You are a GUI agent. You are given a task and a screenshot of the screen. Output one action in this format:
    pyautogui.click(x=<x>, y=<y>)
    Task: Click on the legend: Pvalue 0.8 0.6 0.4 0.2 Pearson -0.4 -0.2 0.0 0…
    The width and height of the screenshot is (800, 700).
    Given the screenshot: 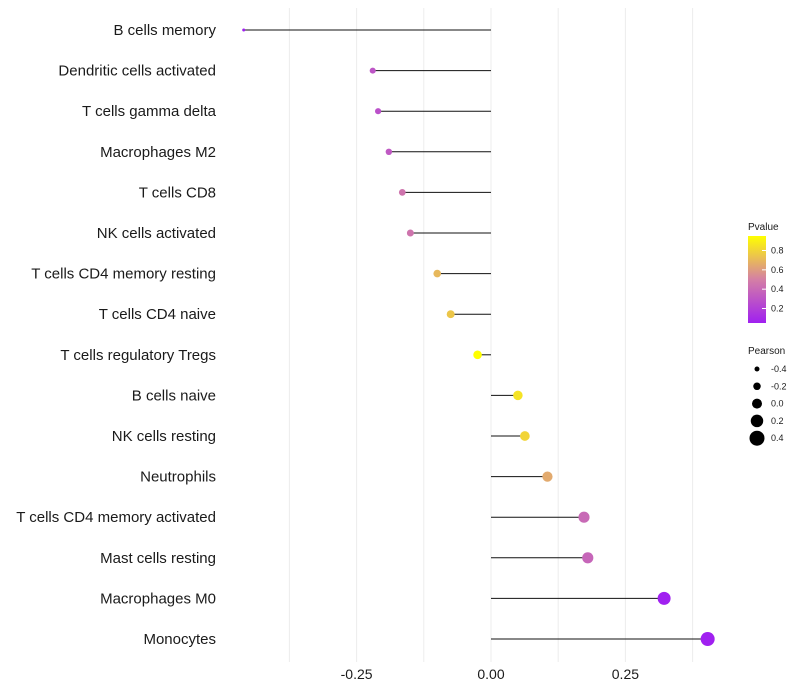 What is the action you would take?
    pyautogui.click(x=767, y=334)
    